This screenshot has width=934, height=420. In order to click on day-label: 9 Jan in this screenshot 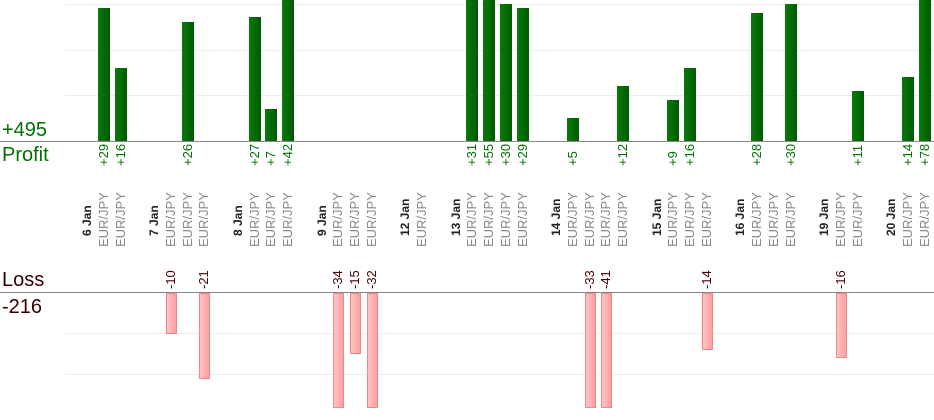, I will do `click(321, 220)`.